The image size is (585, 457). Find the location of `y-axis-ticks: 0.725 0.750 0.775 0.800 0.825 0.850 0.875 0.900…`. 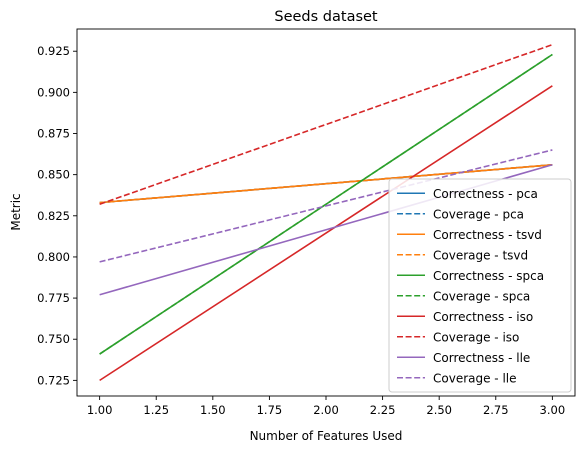

y-axis-ticks: 0.725 0.750 0.775 0.800 0.825 0.850 0.875 0.900… is located at coordinates (57, 215).